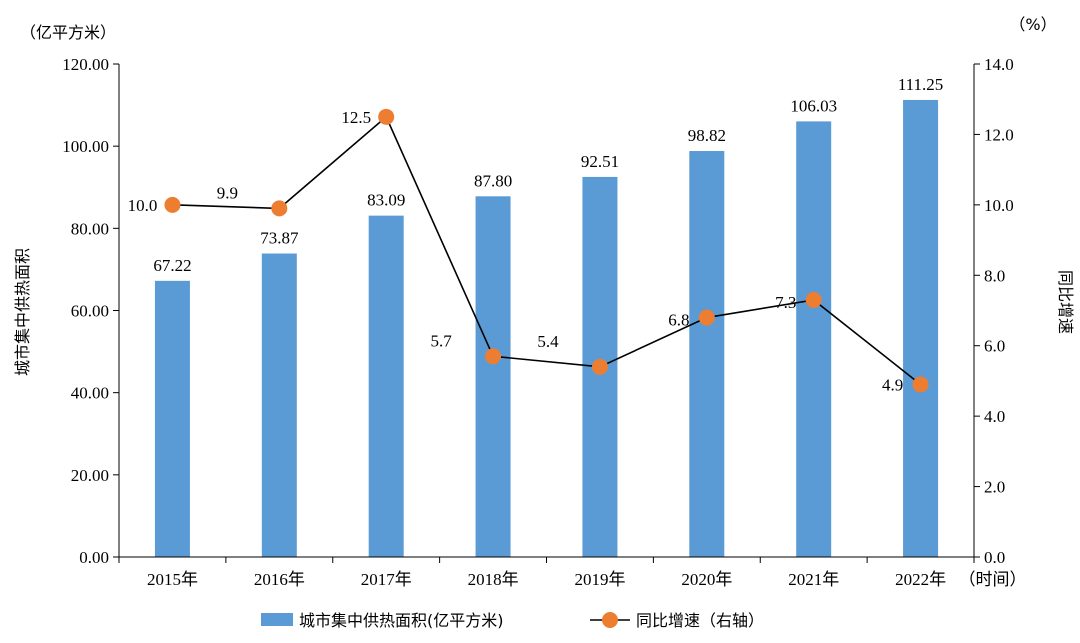 This screenshot has height=643, width=1080. I want to click on left-axis-unit: （亿平方米）, so click(68, 32).